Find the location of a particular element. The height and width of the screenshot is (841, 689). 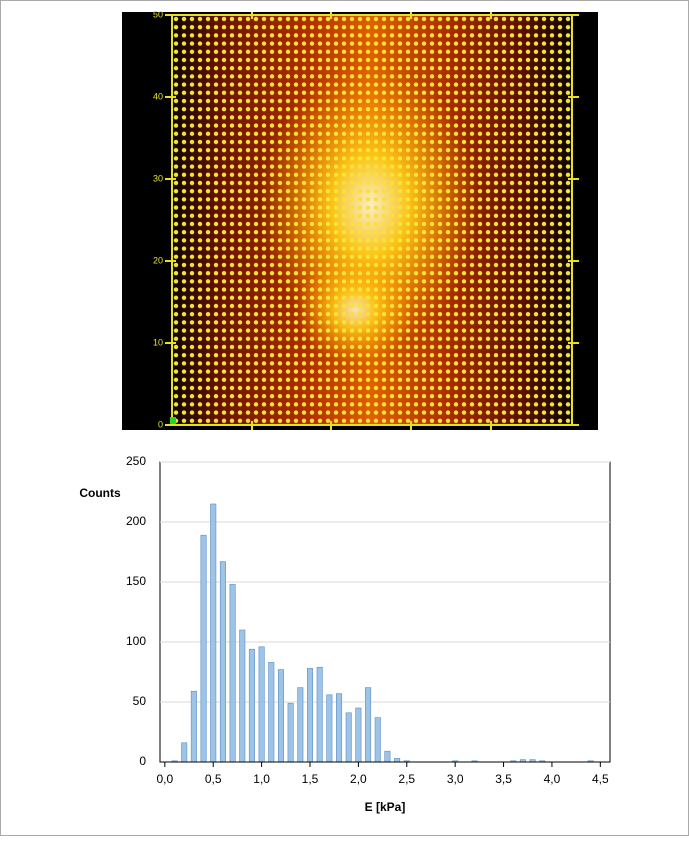

x-tick-label: 2,0 is located at coordinates (358, 779).